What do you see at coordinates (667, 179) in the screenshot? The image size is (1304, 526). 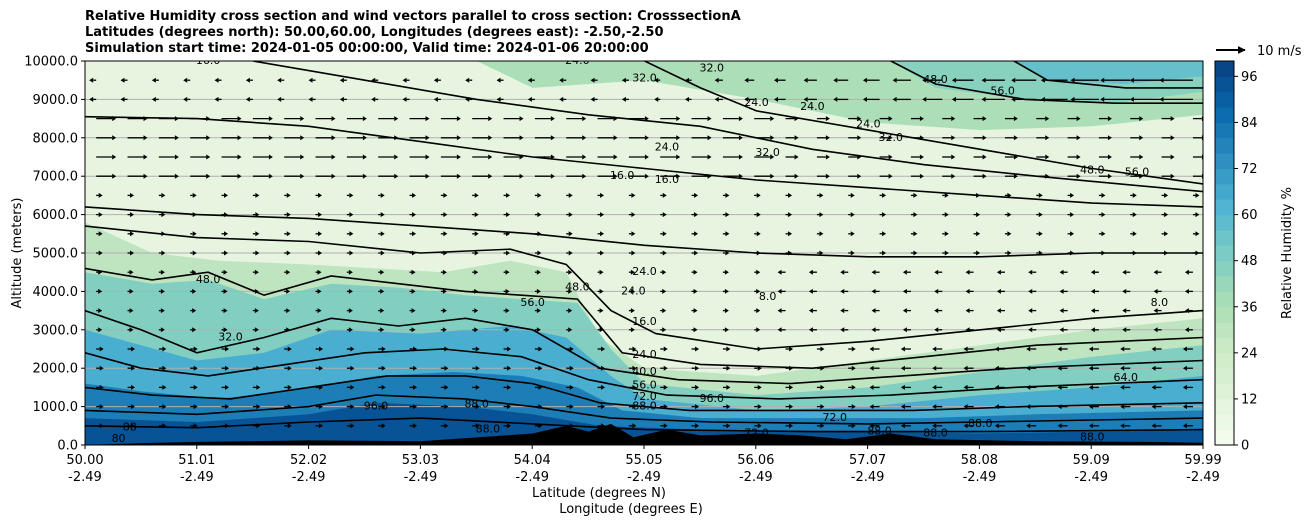 I see `contour-label: 16.0` at bounding box center [667, 179].